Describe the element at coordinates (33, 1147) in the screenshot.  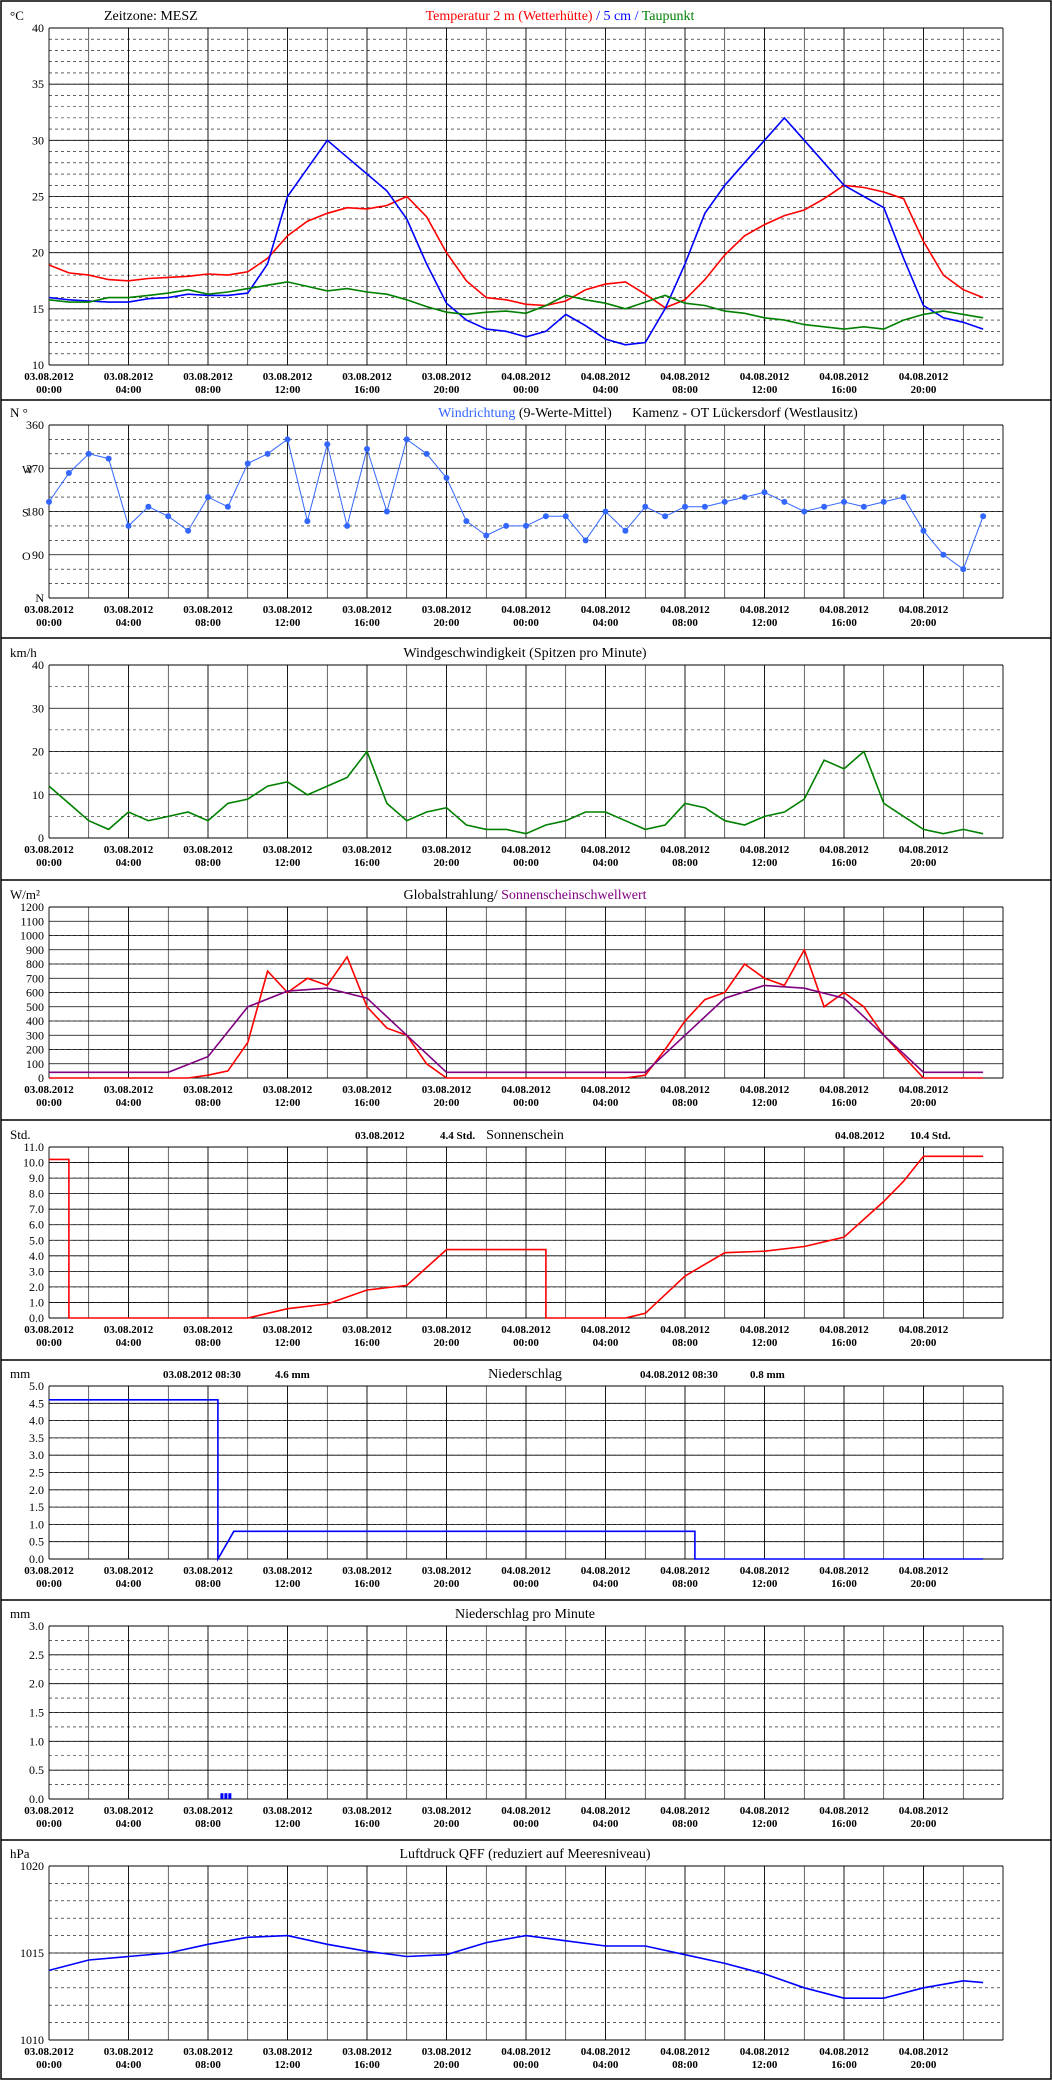
I see `y-tick-label: 11.0` at that location.